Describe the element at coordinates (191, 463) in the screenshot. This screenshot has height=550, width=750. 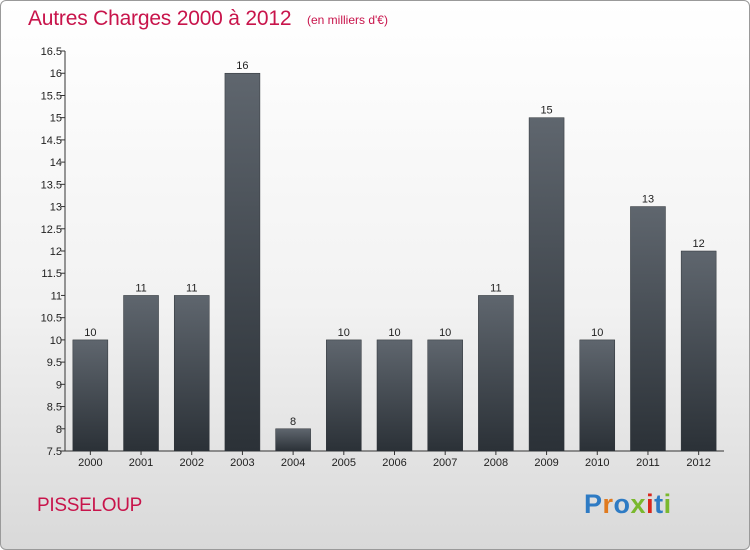
I see `x-tick-label: 2002` at that location.